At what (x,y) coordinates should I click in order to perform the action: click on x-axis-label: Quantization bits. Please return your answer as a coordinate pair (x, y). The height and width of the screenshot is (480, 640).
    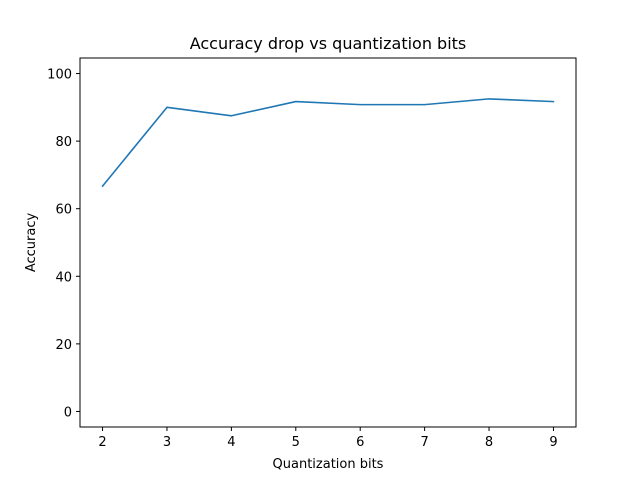
    Looking at the image, I should click on (328, 464).